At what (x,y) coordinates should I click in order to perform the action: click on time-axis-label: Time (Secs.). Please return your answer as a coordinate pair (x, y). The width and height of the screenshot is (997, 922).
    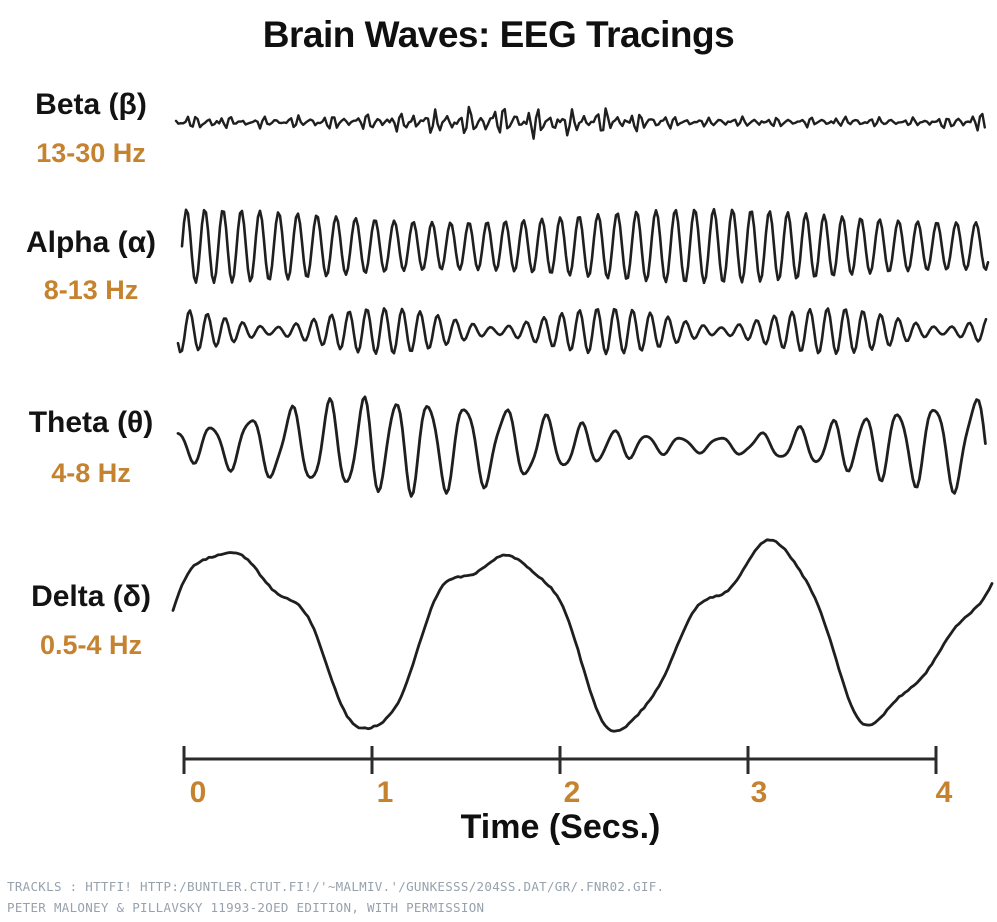
    Looking at the image, I should click on (560, 827).